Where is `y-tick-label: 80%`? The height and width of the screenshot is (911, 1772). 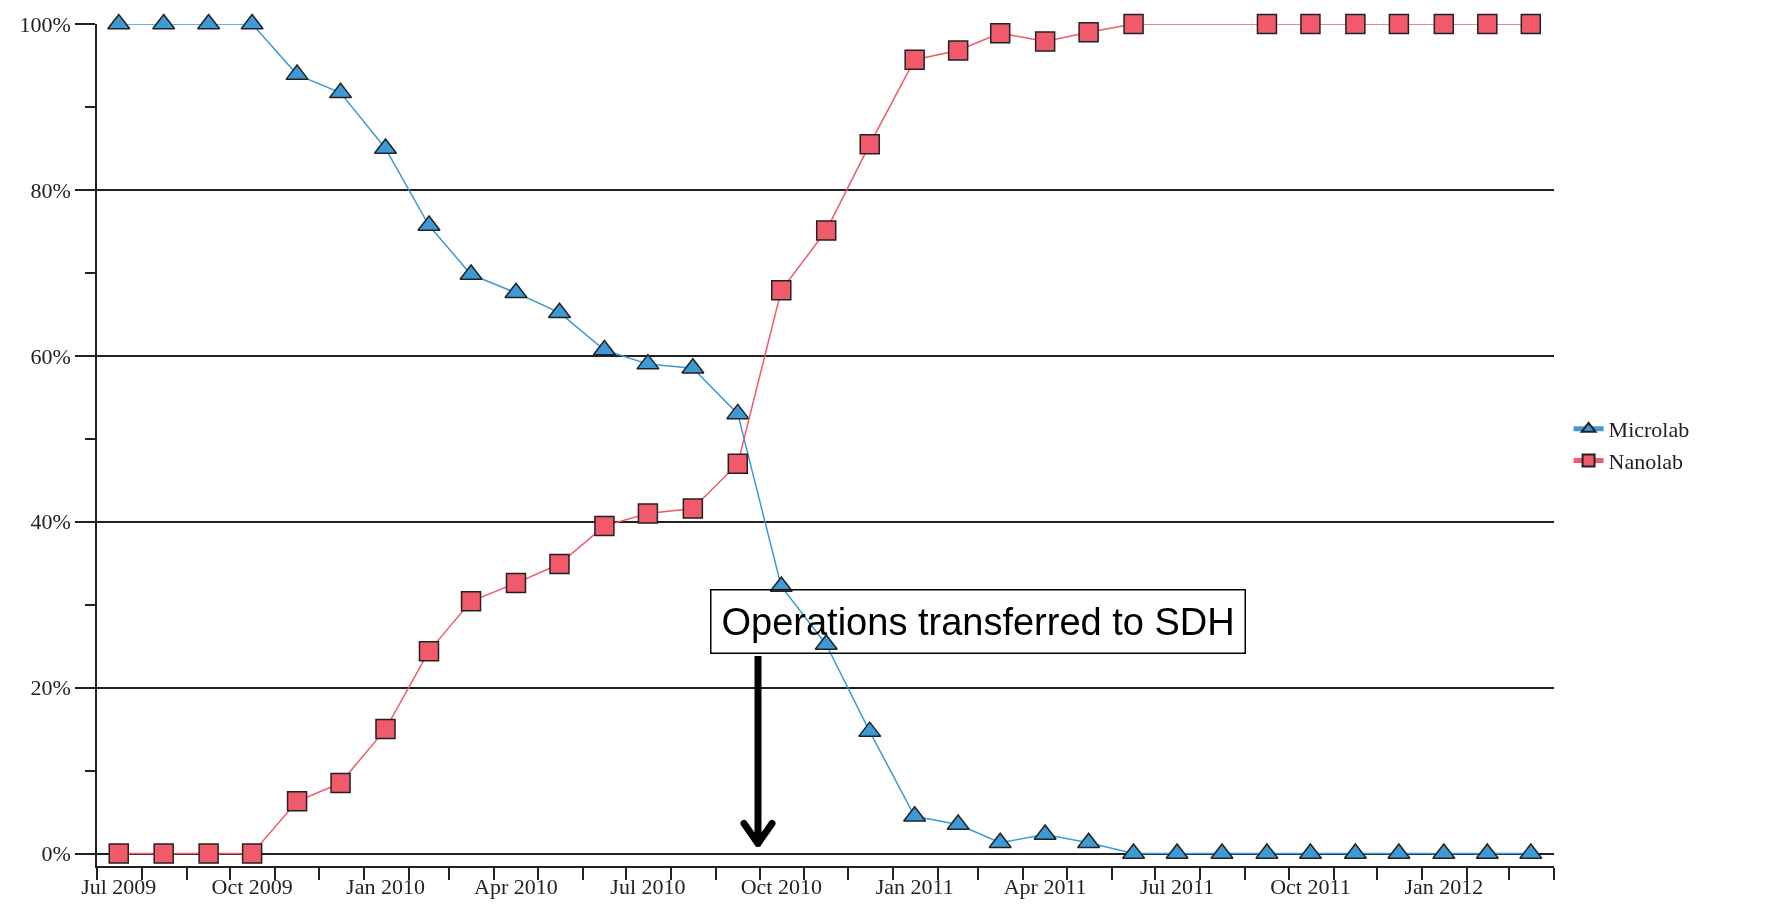 y-tick-label: 80% is located at coordinates (50, 190).